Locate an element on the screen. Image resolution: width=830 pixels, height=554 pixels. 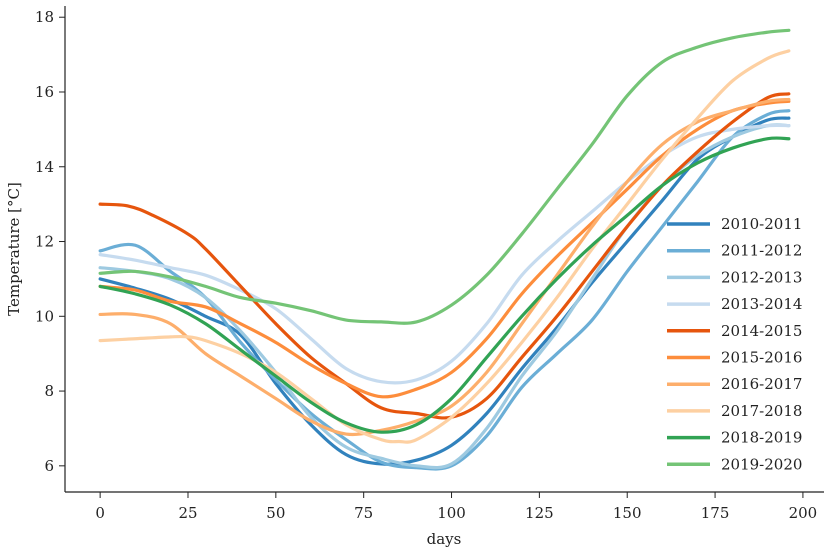
y-tick-label: 12 is located at coordinates (44, 242).